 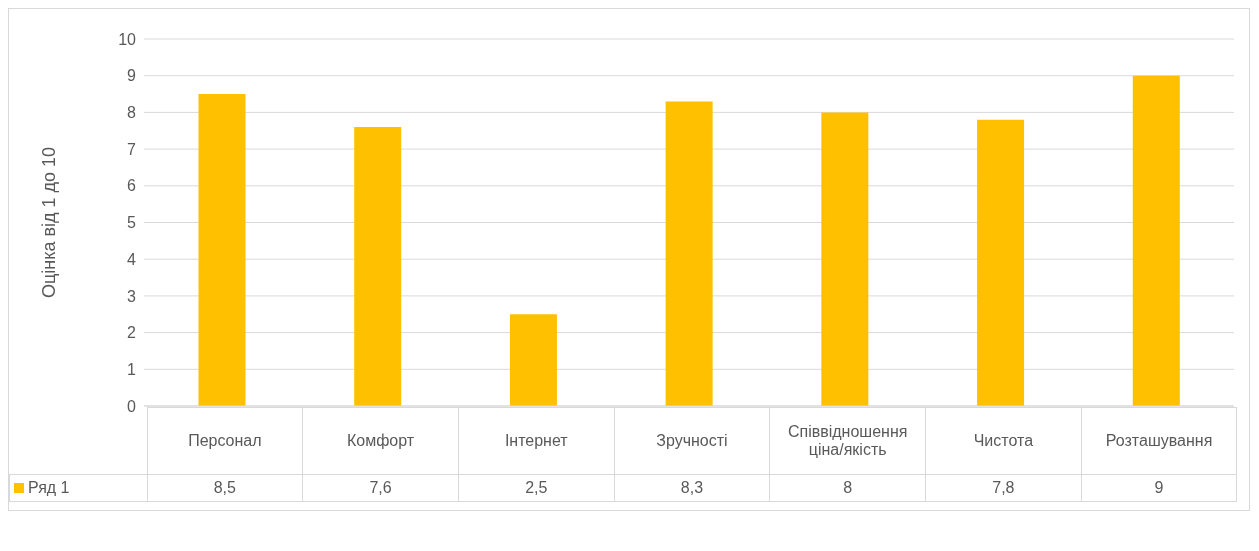 What do you see at coordinates (132, 223) in the screenshot?
I see `y-tick-label: 5` at bounding box center [132, 223].